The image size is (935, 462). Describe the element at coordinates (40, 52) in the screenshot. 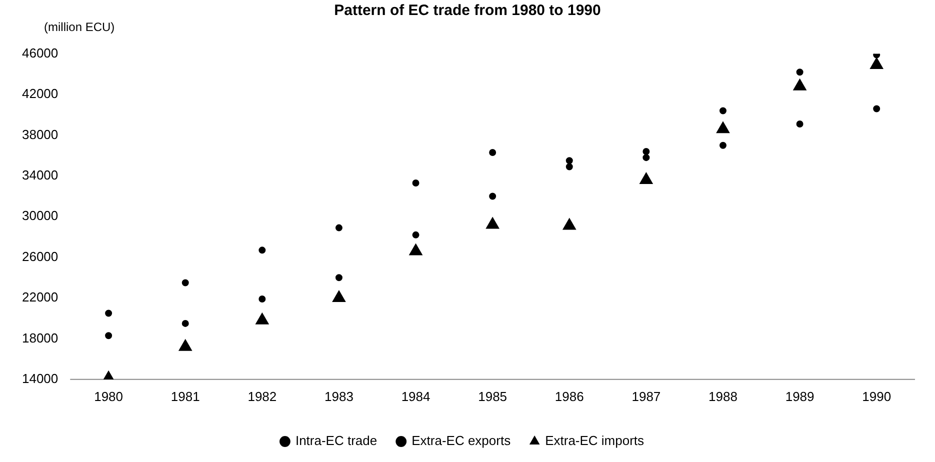

I see `y-tick-label: 46000` at that location.